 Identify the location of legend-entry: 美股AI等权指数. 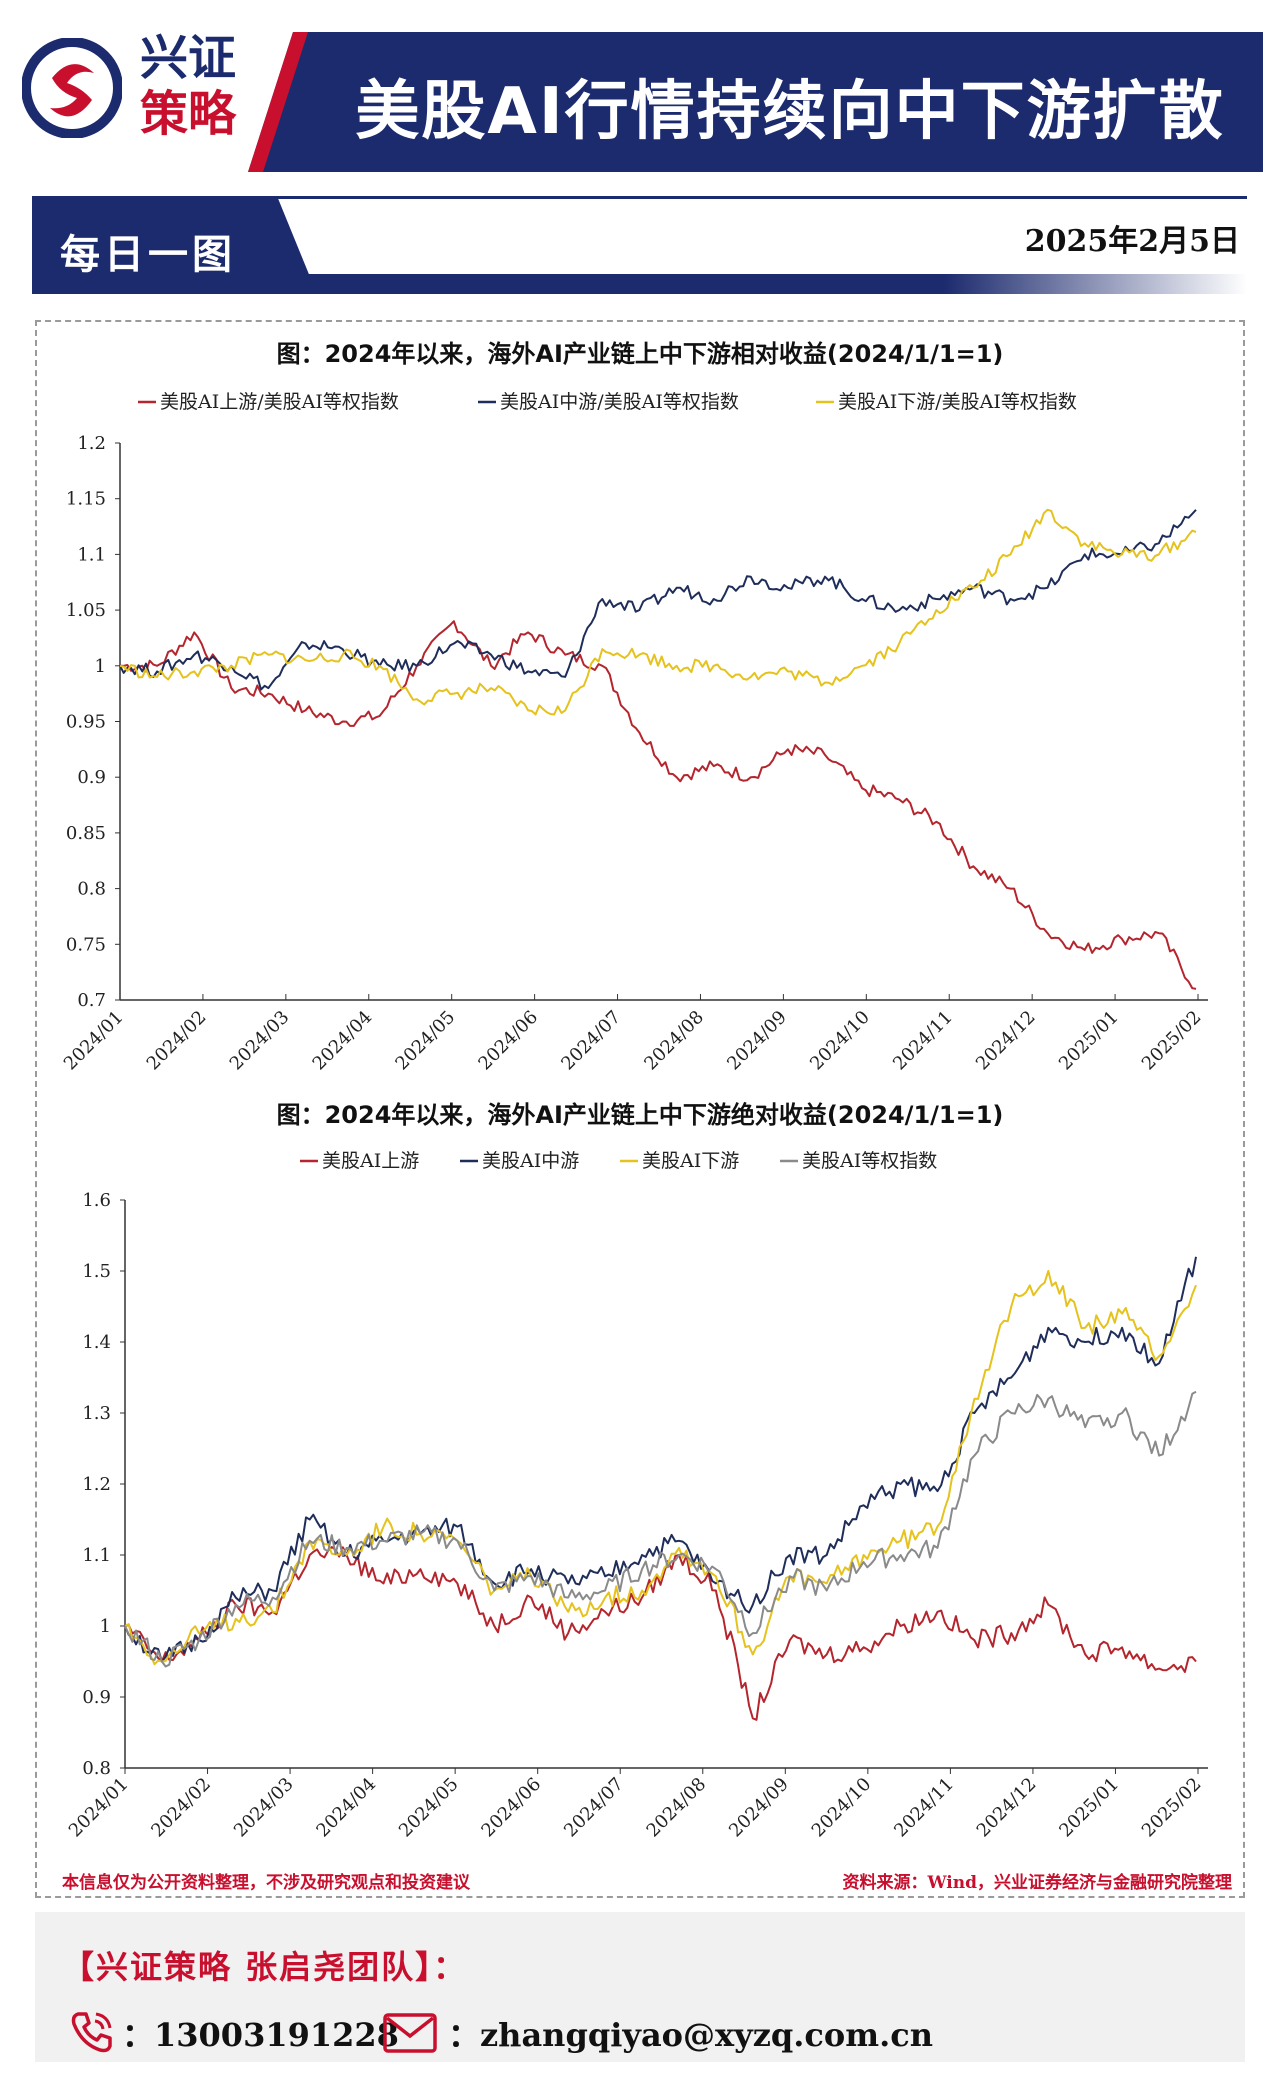
(869, 1161).